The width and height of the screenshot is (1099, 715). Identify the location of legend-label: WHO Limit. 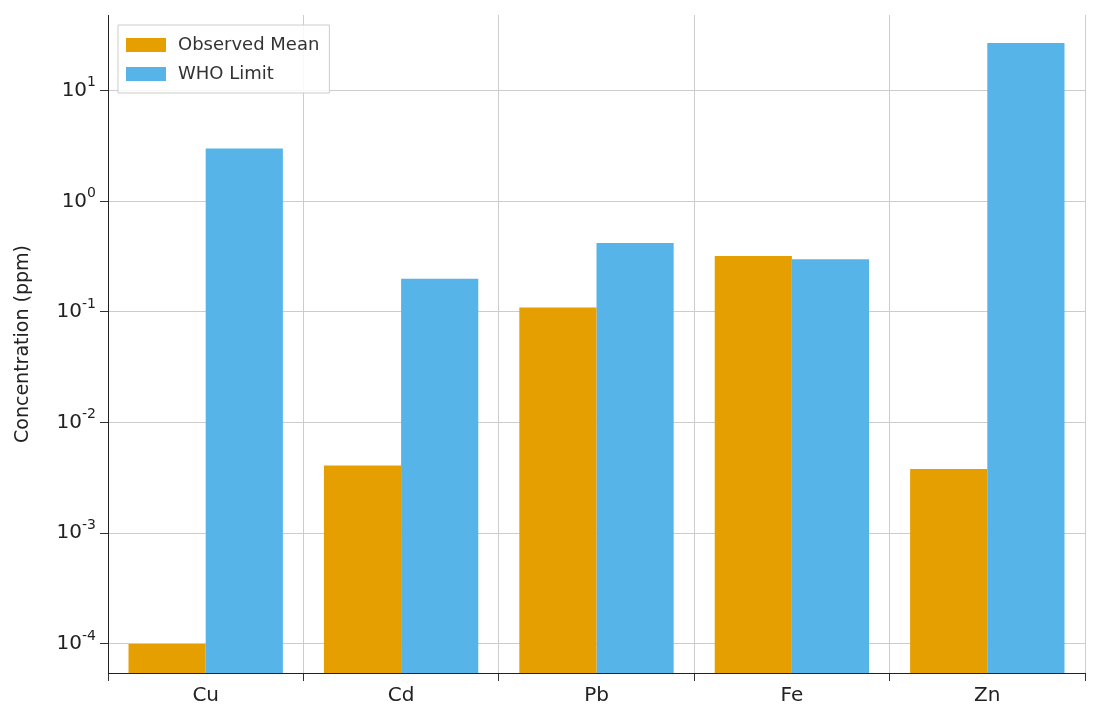
(226, 72).